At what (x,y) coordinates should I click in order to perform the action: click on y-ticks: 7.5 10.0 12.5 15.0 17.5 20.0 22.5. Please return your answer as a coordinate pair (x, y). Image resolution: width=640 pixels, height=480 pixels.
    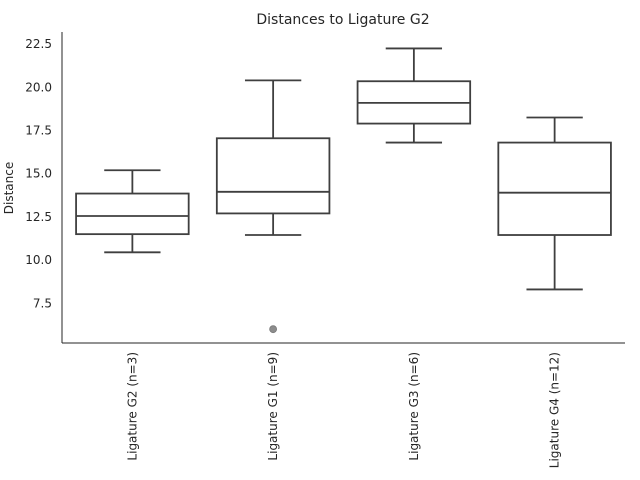
    Looking at the image, I should click on (38, 173).